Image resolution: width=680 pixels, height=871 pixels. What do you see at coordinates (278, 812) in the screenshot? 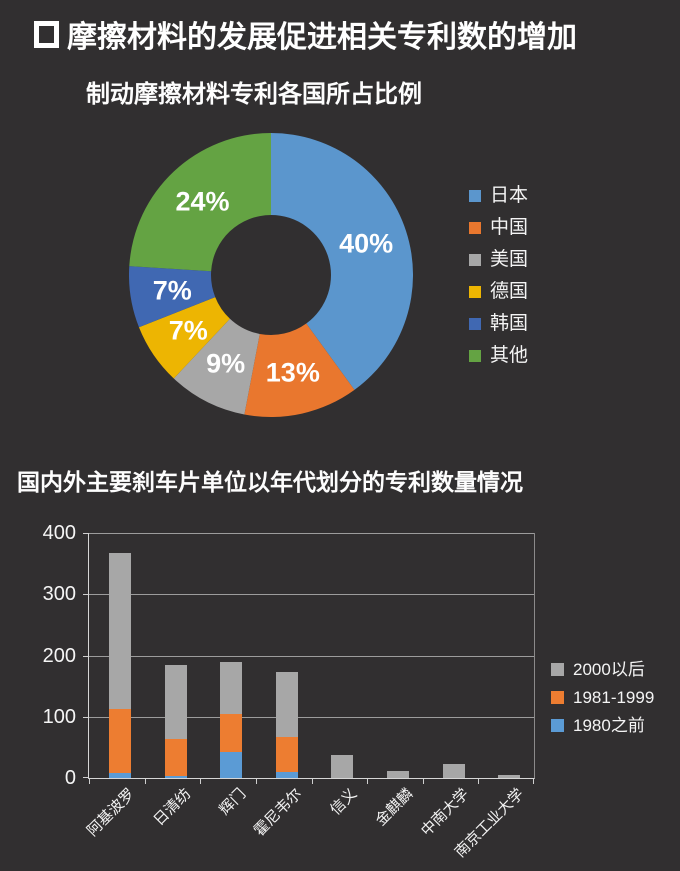
I see `x-axis-category-label-霍尼韦尔: 霍尼韦尔` at bounding box center [278, 812].